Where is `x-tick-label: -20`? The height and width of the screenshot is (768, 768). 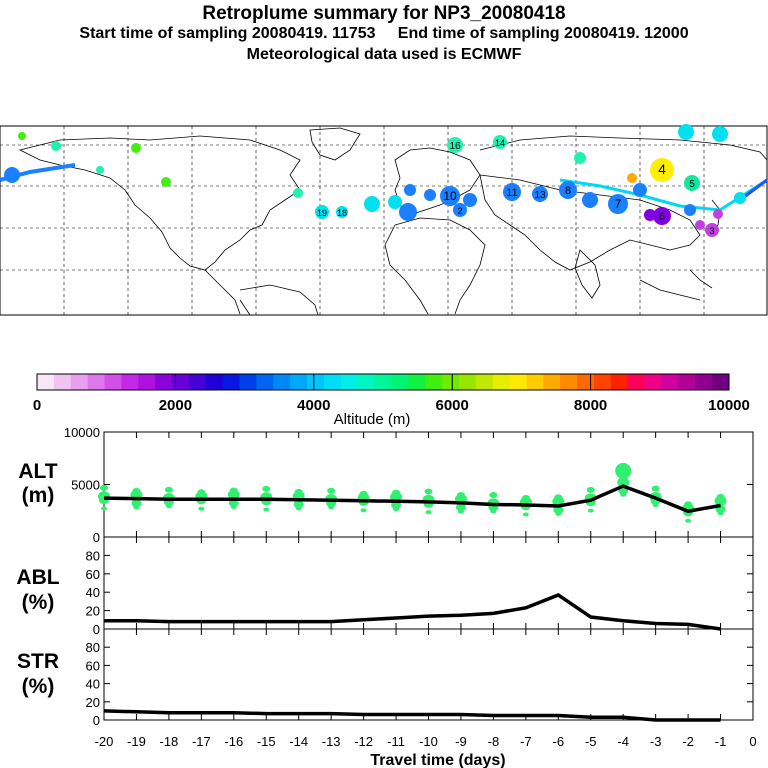 x-tick-label: -20 is located at coordinates (104, 741).